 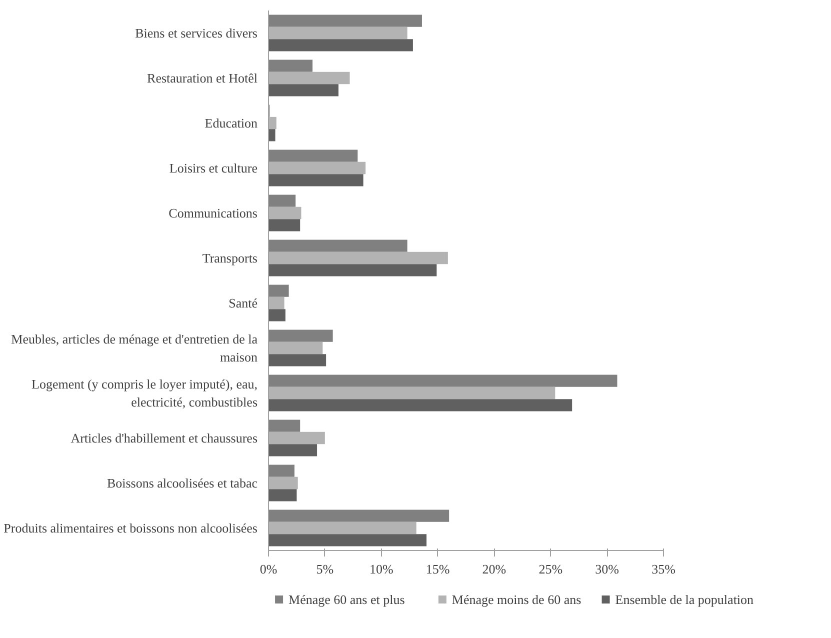 I want to click on y-tick-label: Loisirs et culture, so click(x=213, y=168).